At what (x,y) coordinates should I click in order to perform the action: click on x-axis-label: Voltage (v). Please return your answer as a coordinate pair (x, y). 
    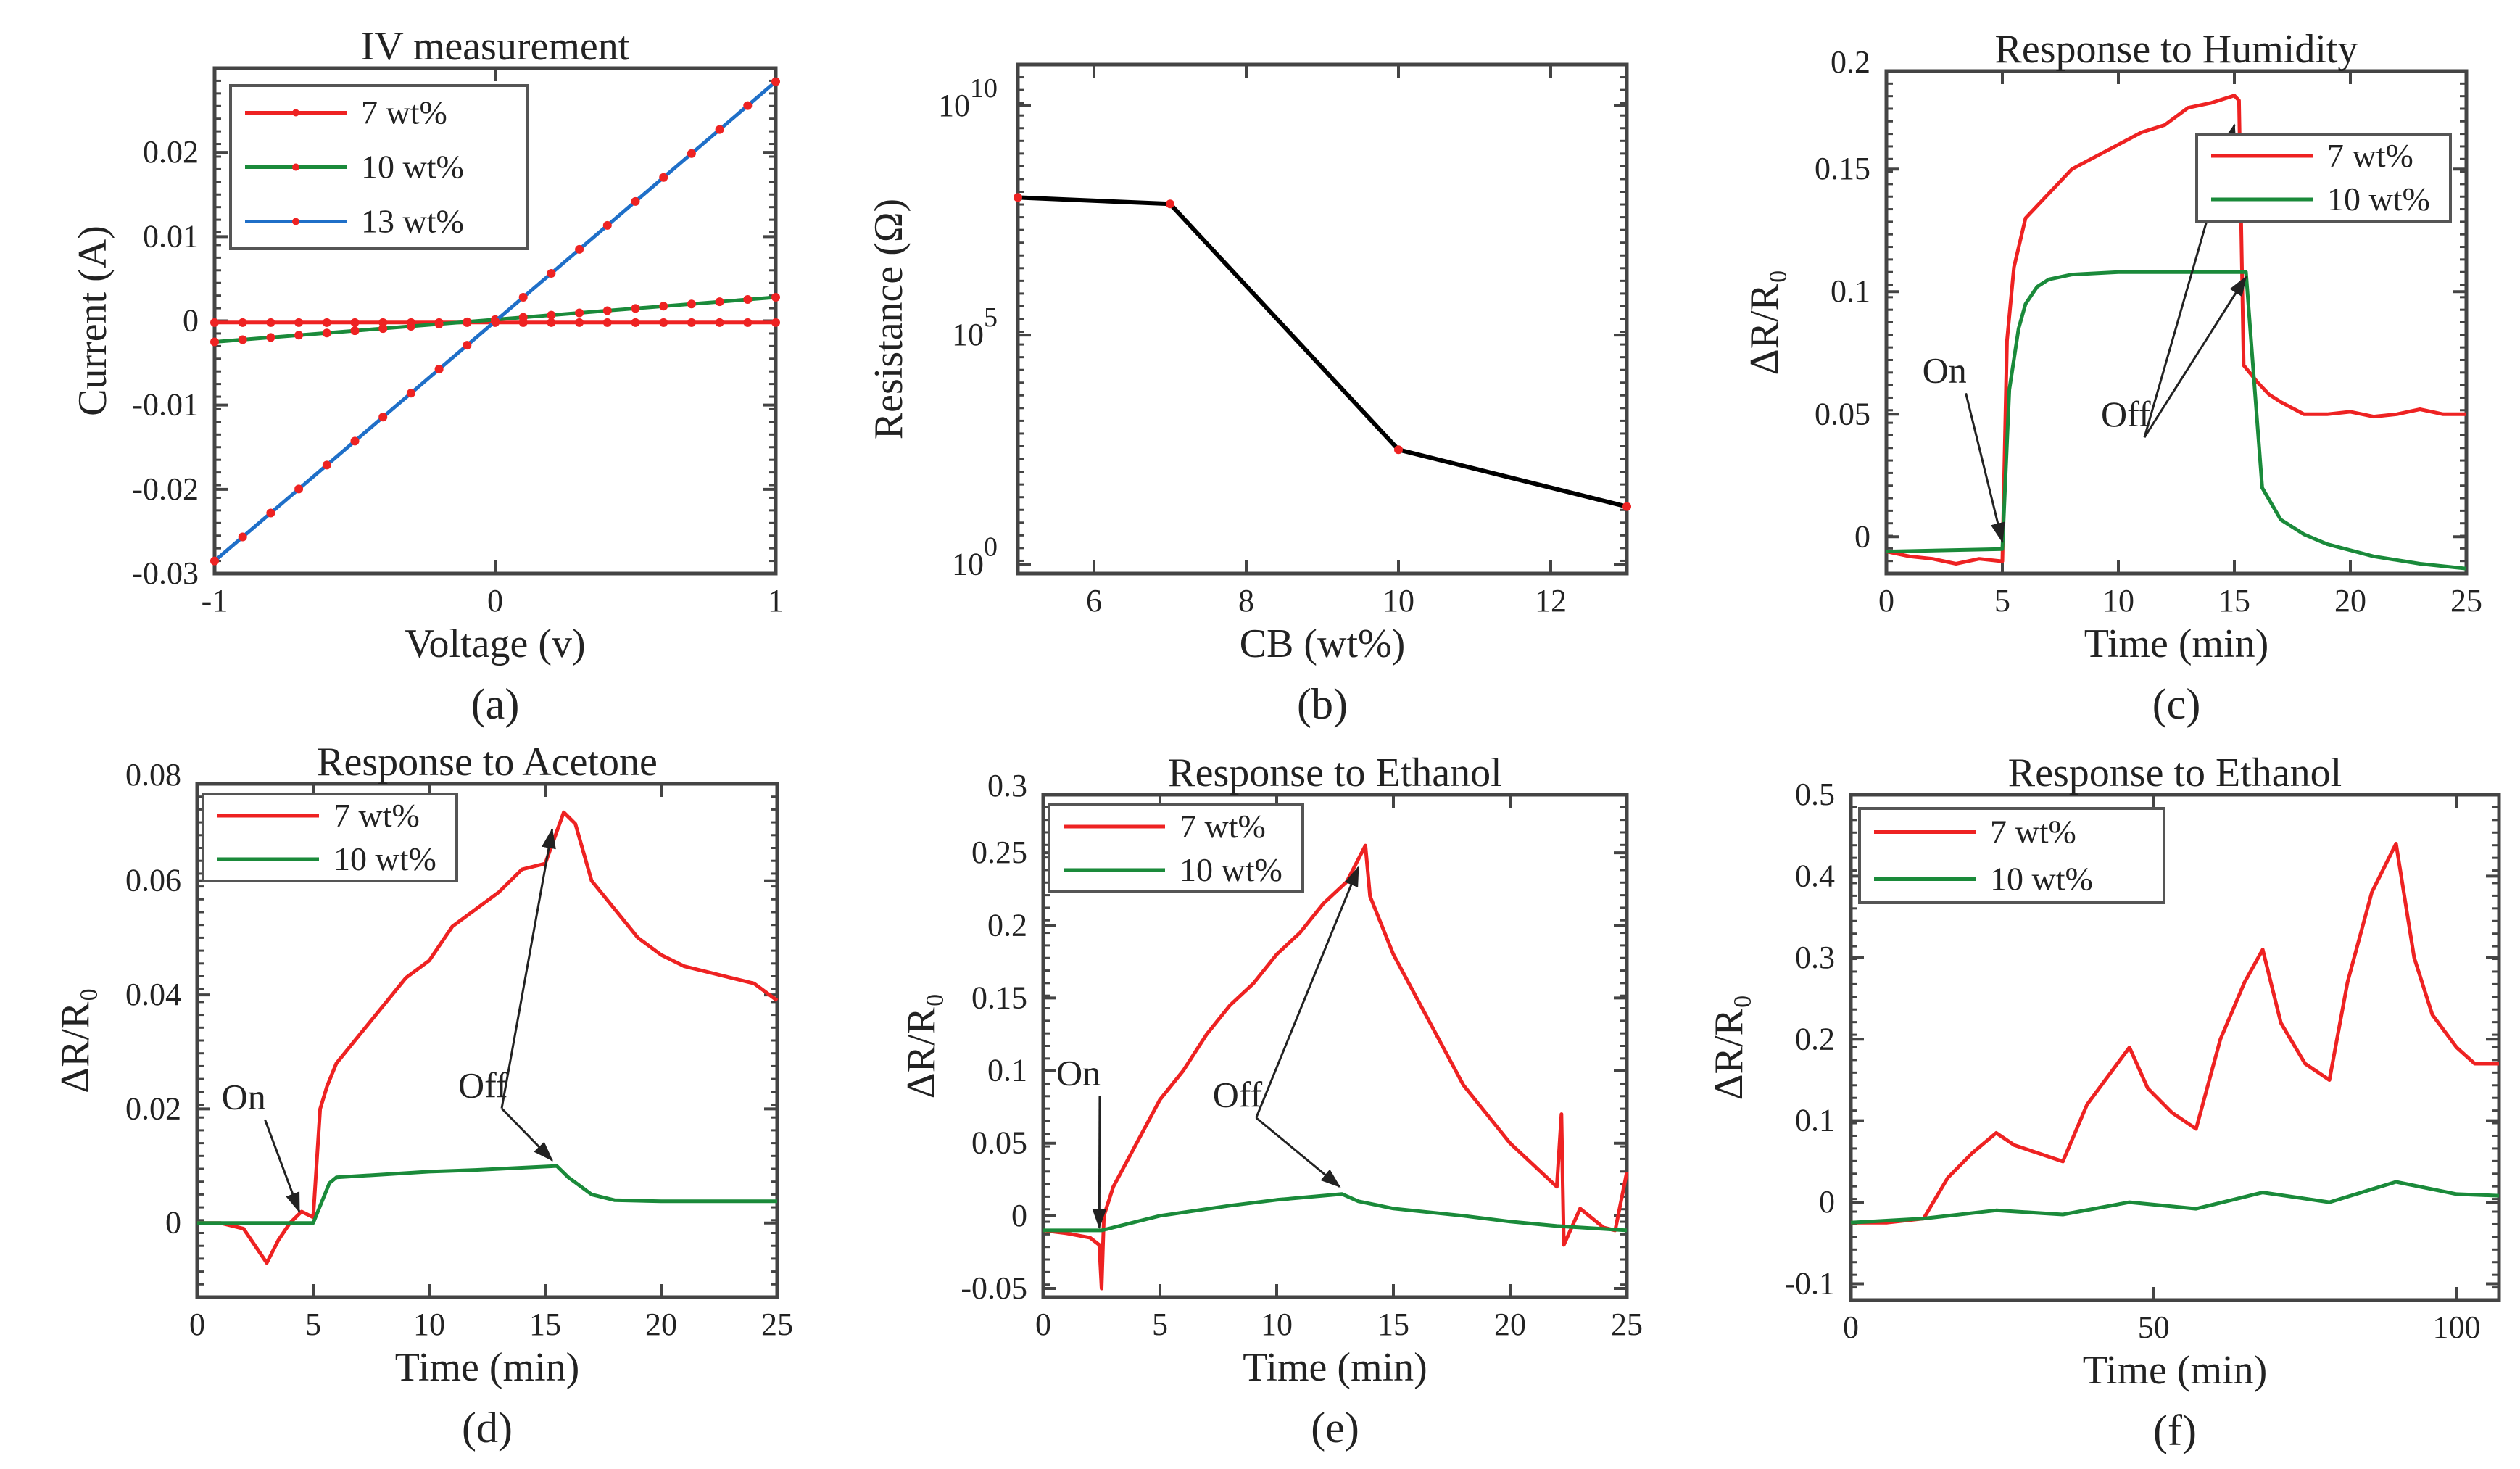
    Looking at the image, I should click on (495, 643).